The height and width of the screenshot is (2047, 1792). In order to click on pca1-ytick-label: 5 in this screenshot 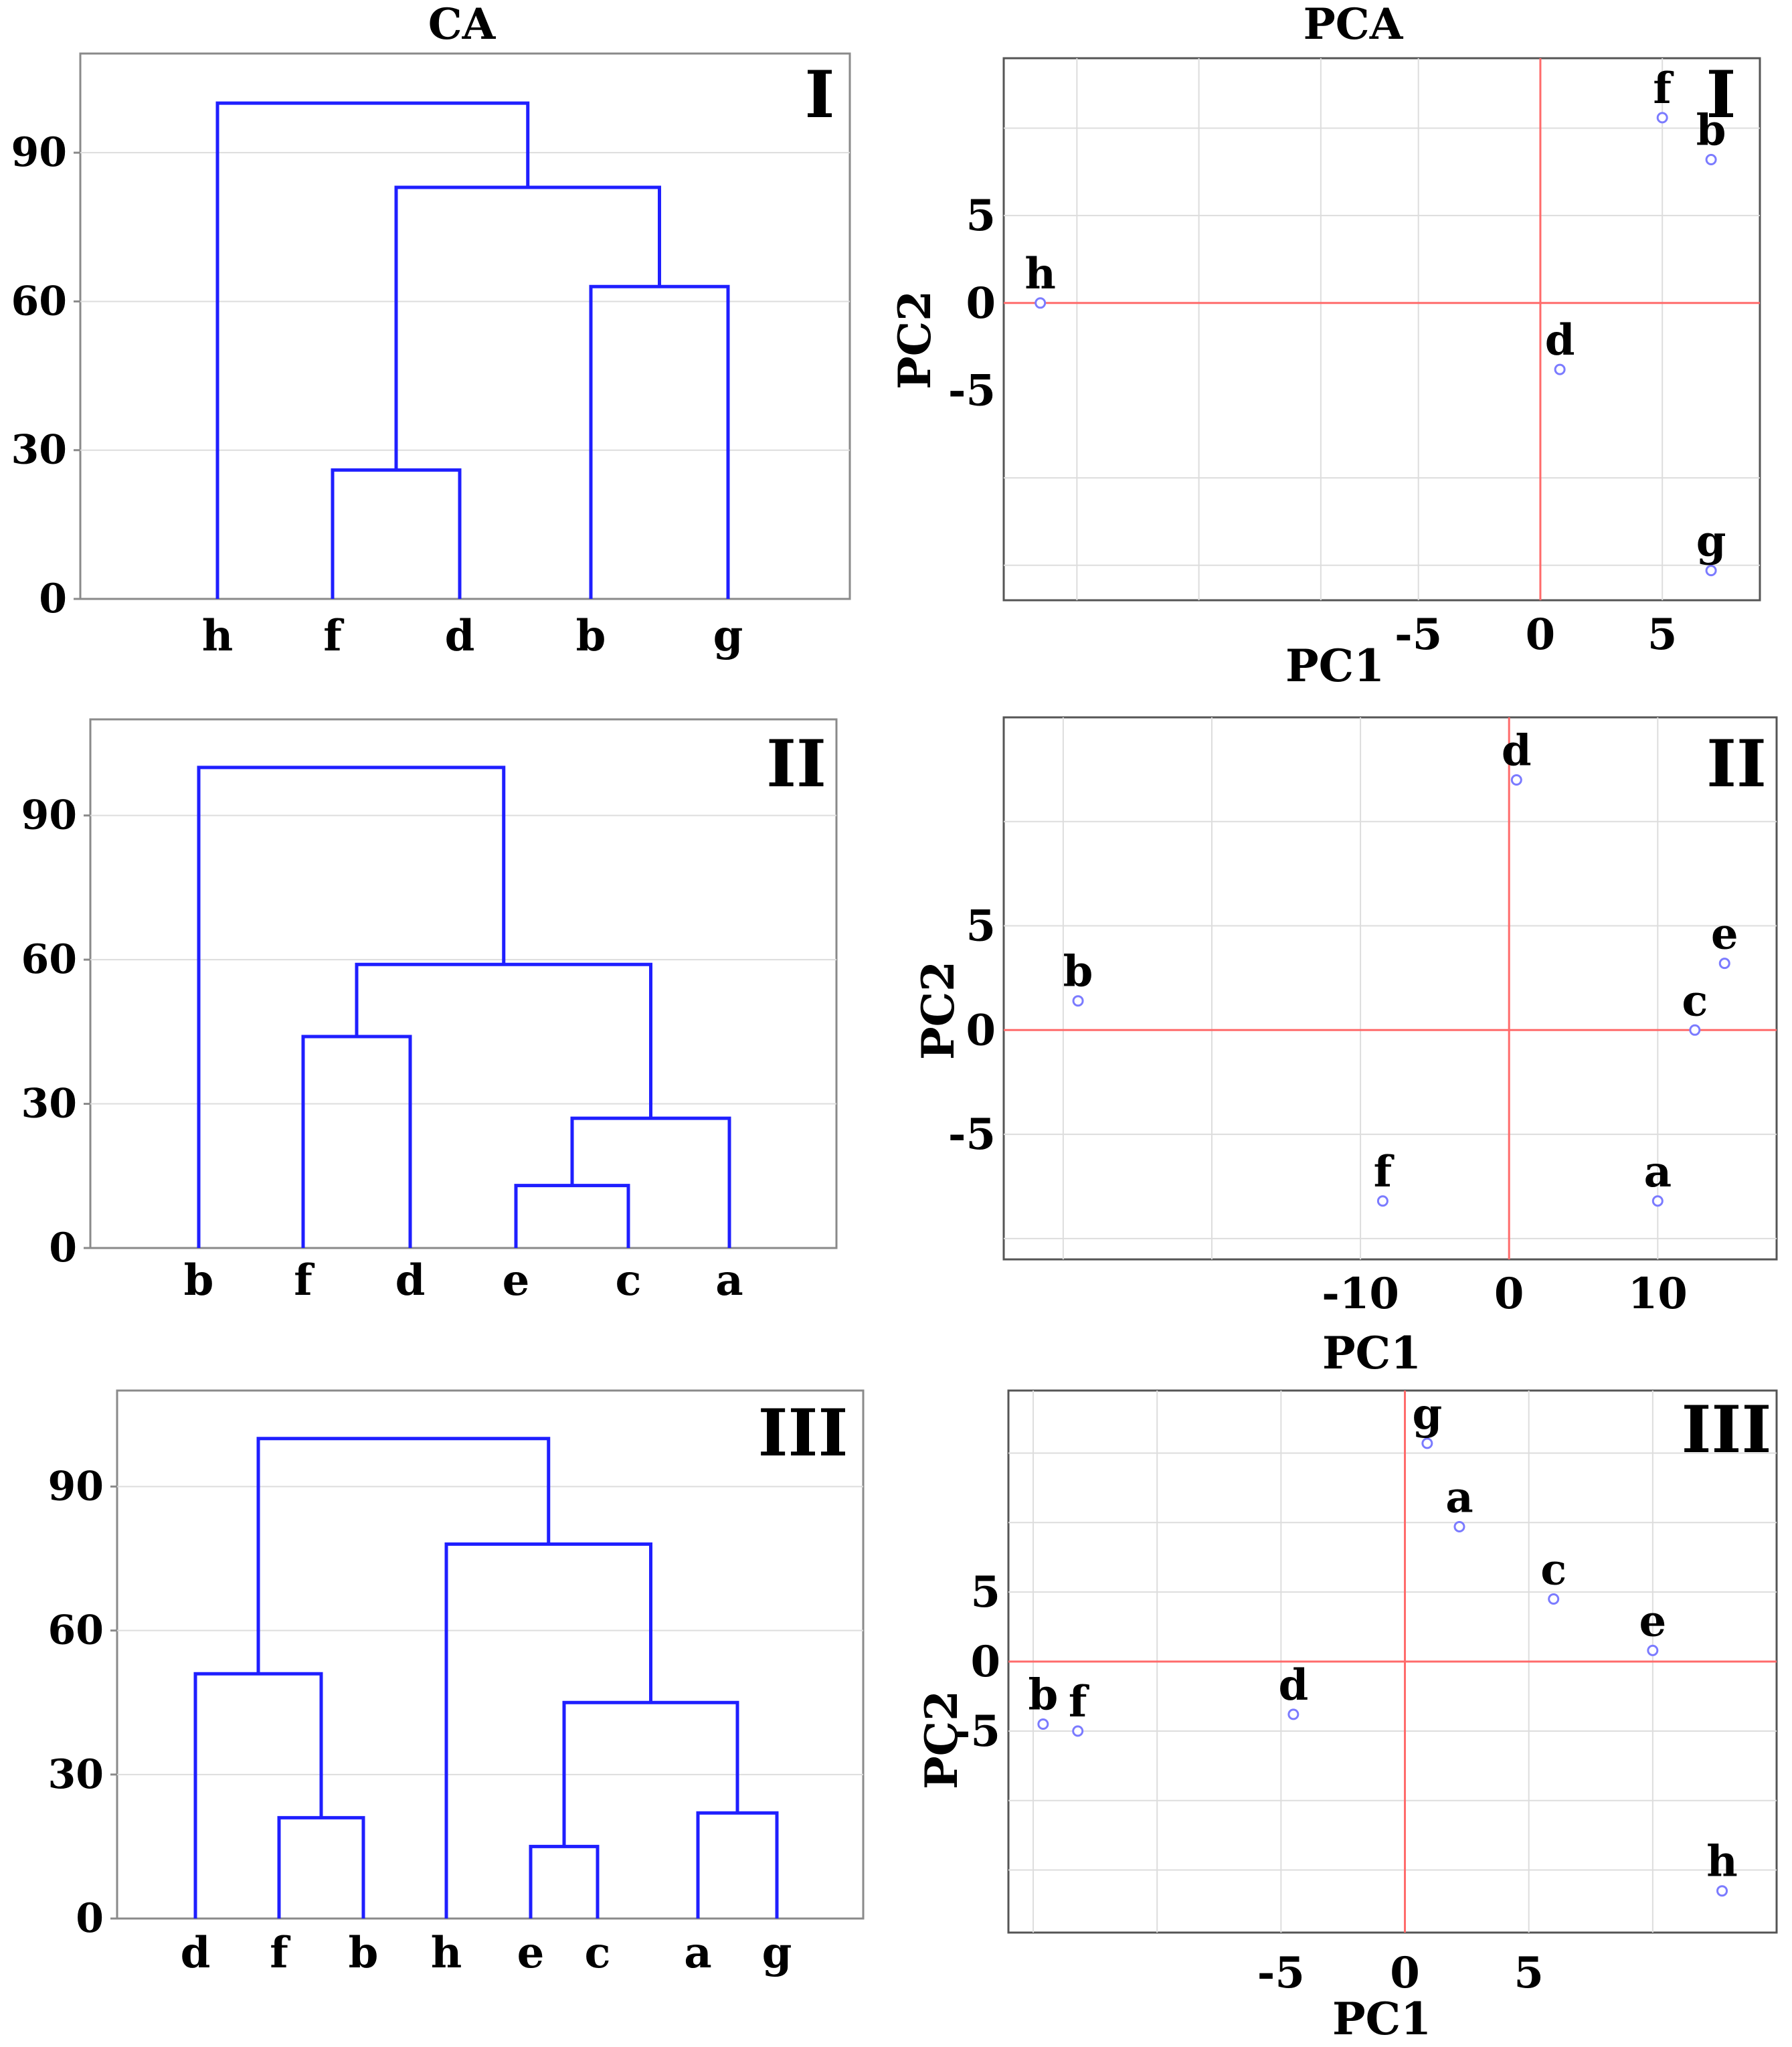, I will do `click(981, 216)`.